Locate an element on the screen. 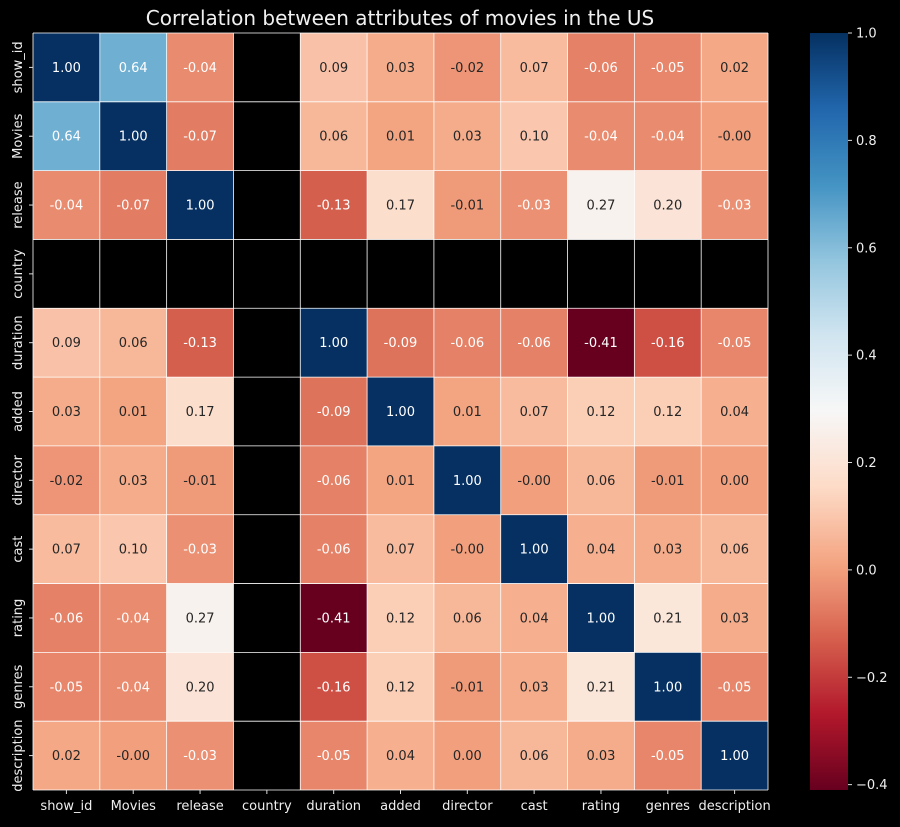 This screenshot has height=827, width=900. x-tick-label: duration is located at coordinates (333, 806).